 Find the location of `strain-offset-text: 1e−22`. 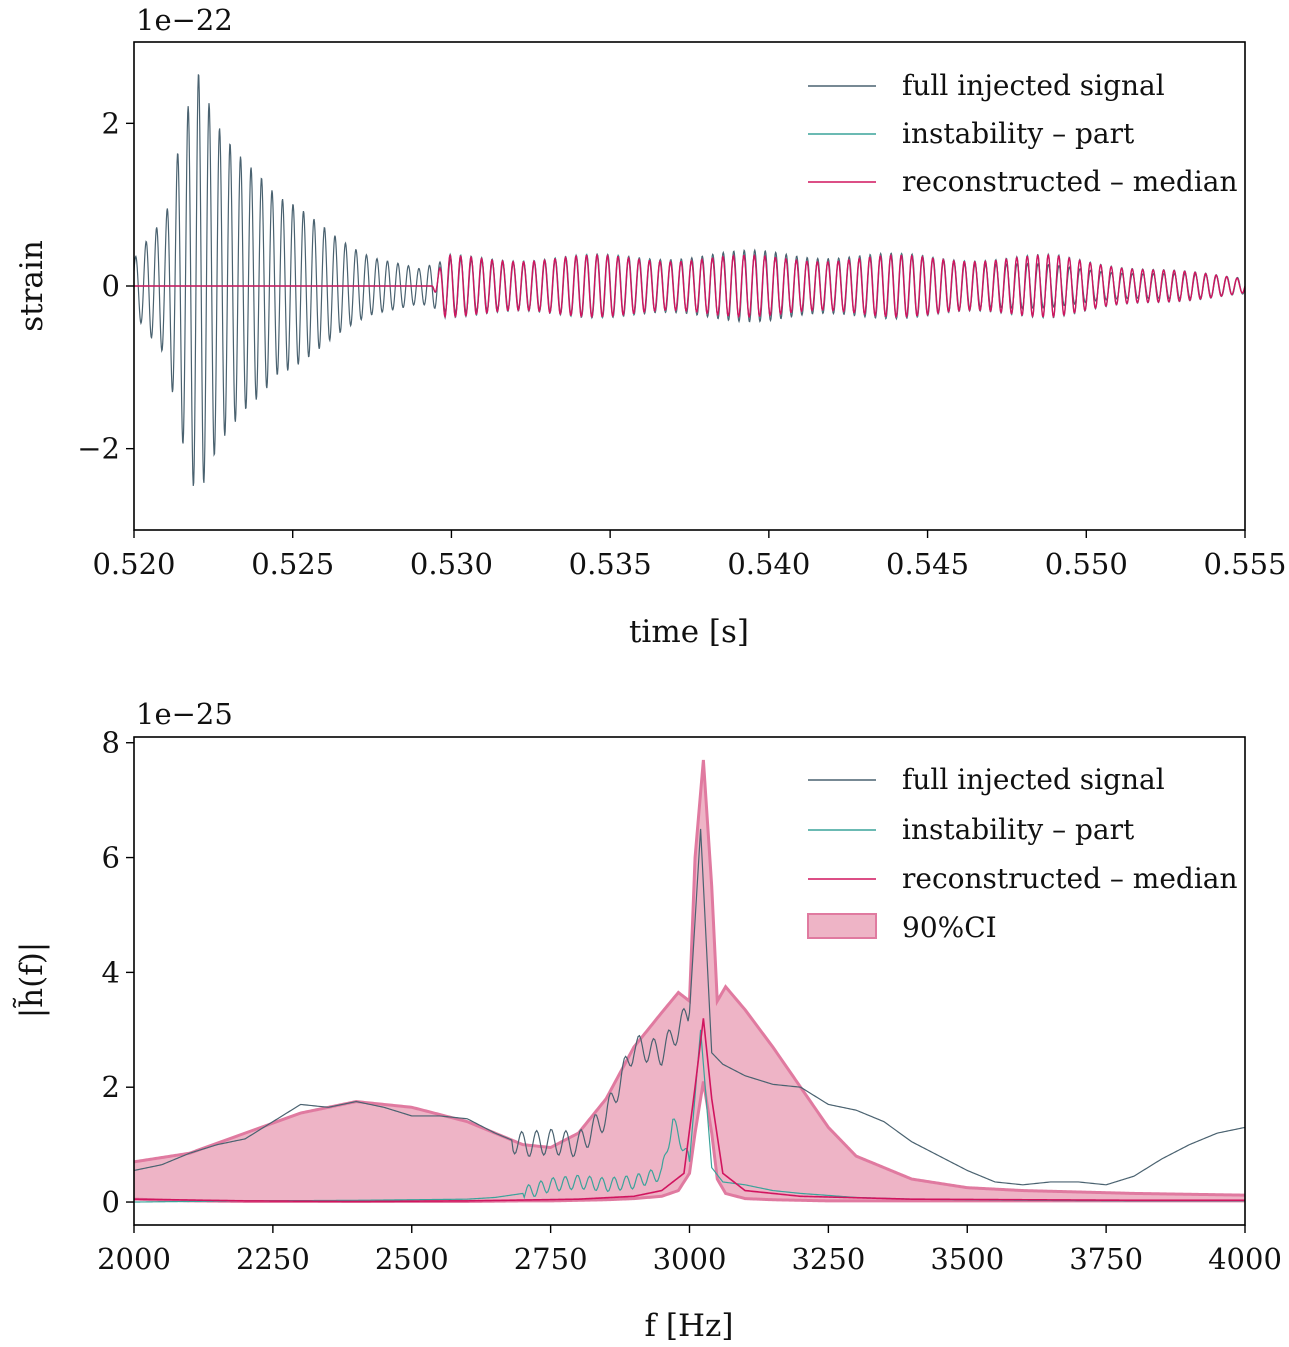

strain-offset-text: 1e−22 is located at coordinates (184, 20).